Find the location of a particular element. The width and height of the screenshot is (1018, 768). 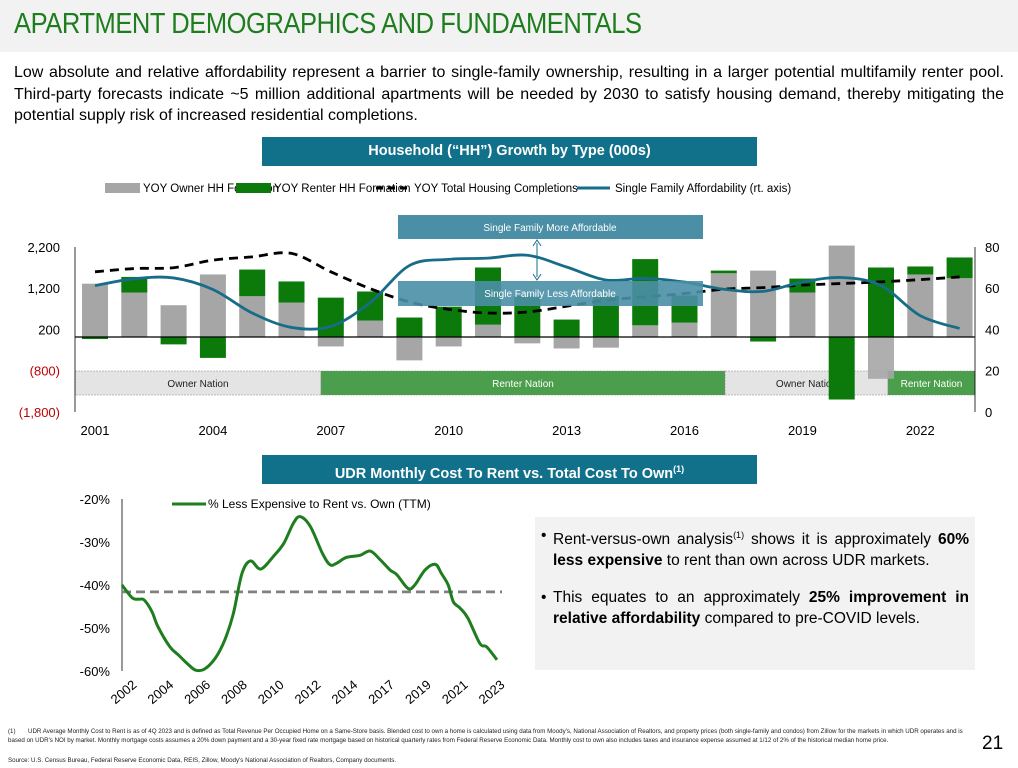

left-tick-label: 200 is located at coordinates (49, 329).